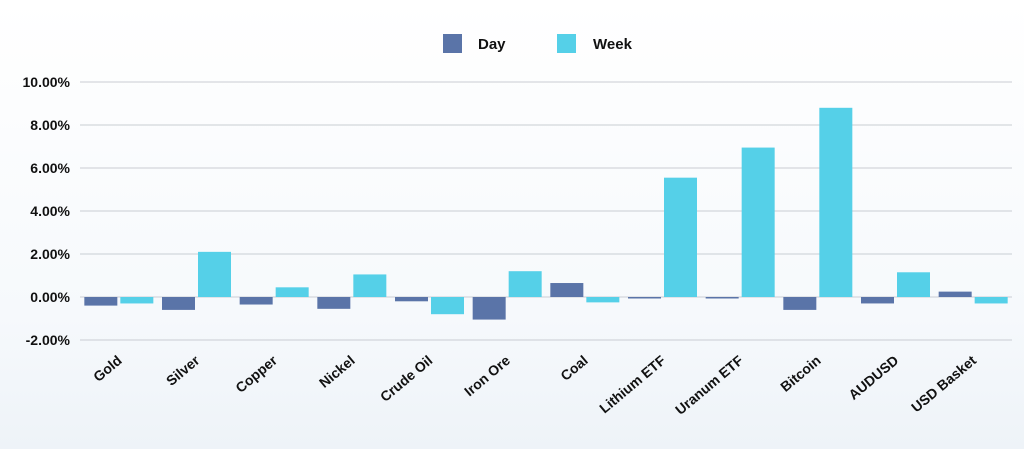 The height and width of the screenshot is (449, 1024). What do you see at coordinates (292, 292) in the screenshot?
I see `bar-week-copper` at bounding box center [292, 292].